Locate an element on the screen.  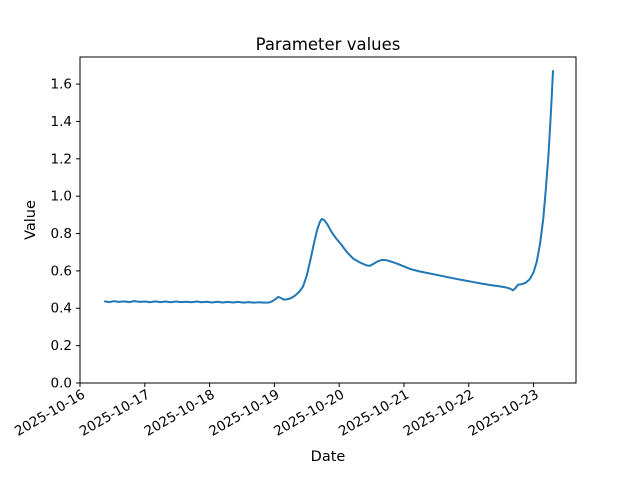
y-tick-label: 1.0 is located at coordinates (61, 197).